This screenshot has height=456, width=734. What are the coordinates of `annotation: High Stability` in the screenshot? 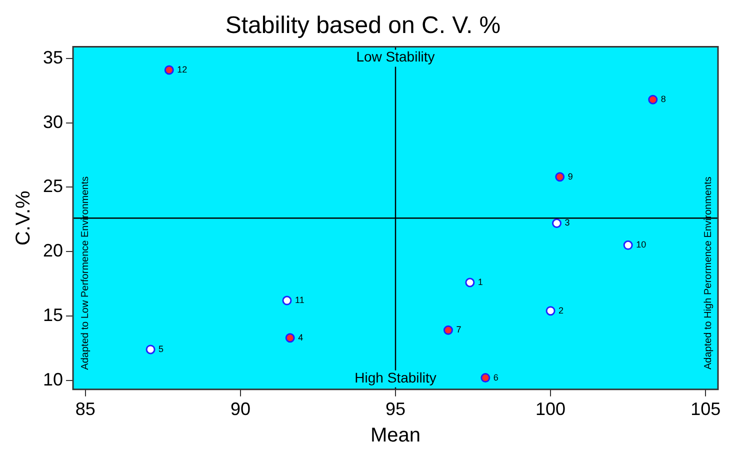 It's located at (395, 377).